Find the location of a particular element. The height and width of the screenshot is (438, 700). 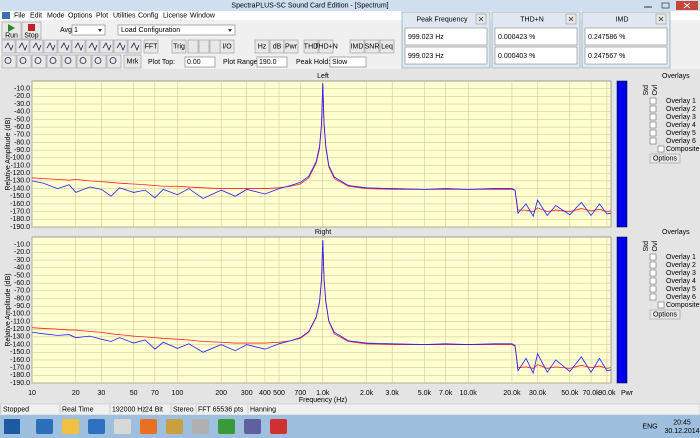

config-dropdown is located at coordinates (176, 30).